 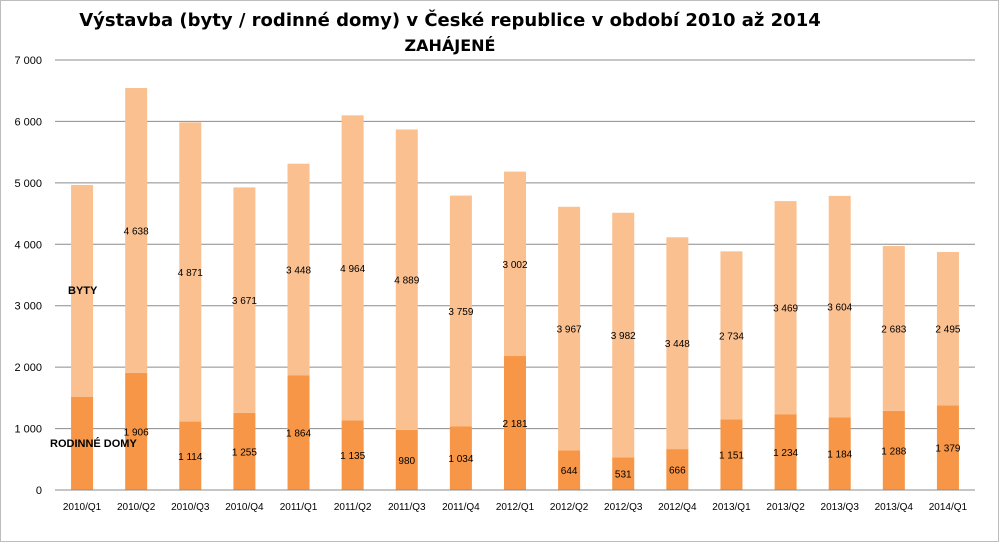 What do you see at coordinates (82, 507) in the screenshot?
I see `x-tick-label: 2010/Q1` at bounding box center [82, 507].